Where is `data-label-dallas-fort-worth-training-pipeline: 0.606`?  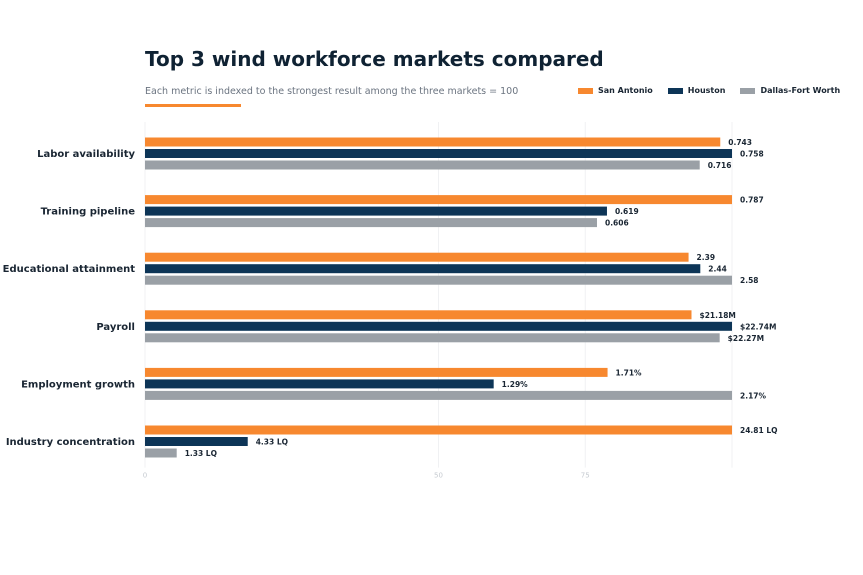
data-label-dallas-fort-worth-training-pipeline: 0.606 is located at coordinates (617, 223).